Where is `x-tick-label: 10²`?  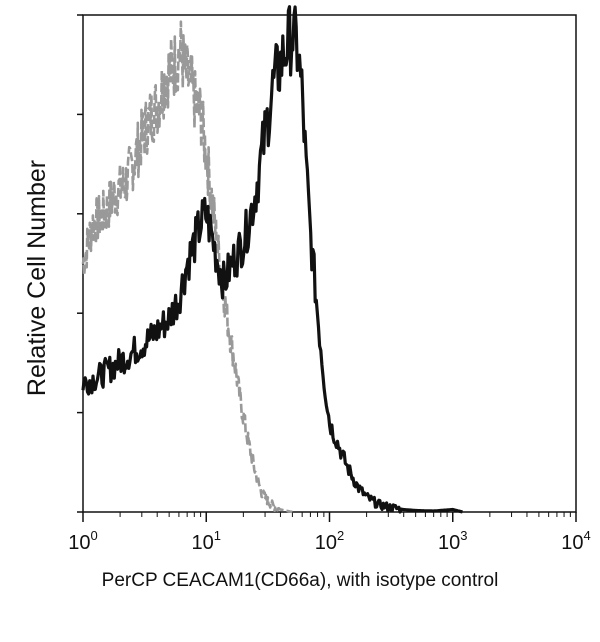 x-tick-label: 10² is located at coordinates (329, 541).